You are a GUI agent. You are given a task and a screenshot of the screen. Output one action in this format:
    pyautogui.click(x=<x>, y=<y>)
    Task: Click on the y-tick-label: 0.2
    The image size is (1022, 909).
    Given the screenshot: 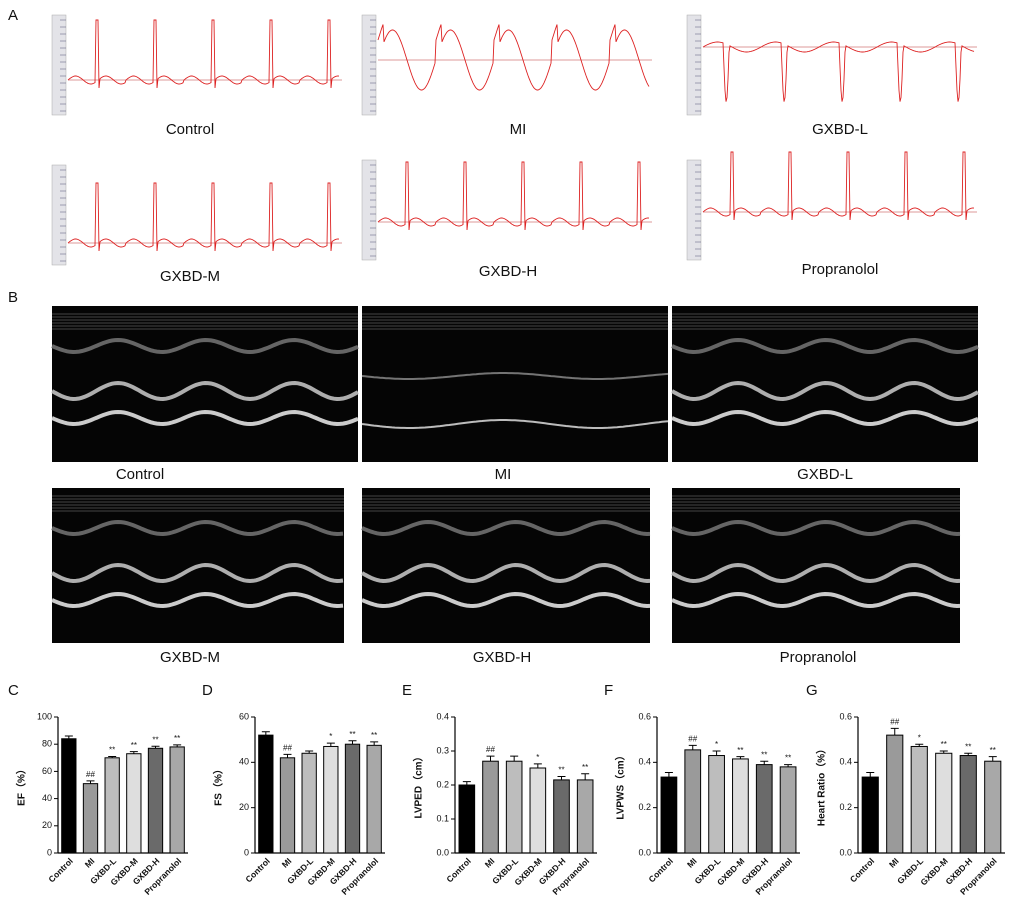 What is the action you would take?
    pyautogui.click(x=845, y=807)
    